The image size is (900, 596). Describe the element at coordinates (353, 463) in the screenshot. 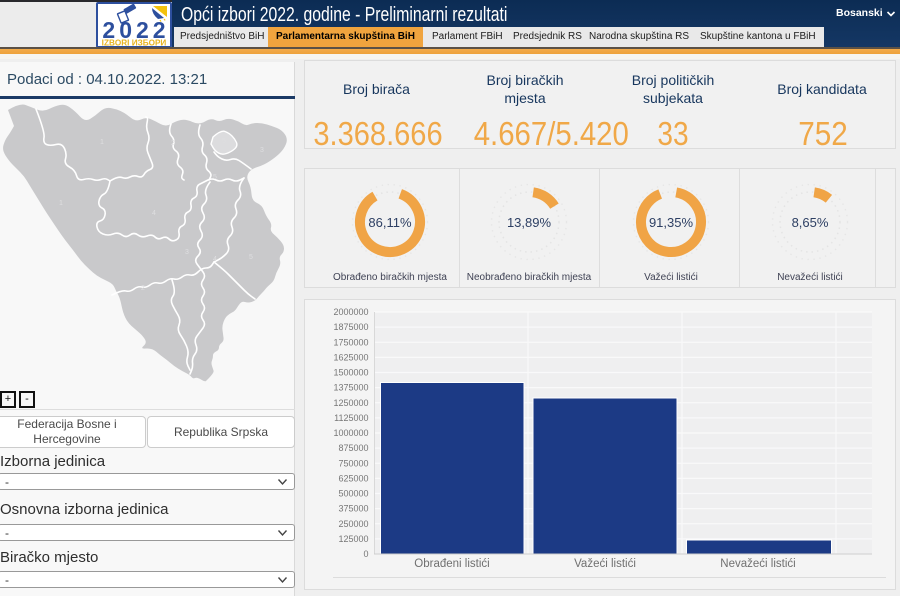

I see `svg-text: 750000` at that location.